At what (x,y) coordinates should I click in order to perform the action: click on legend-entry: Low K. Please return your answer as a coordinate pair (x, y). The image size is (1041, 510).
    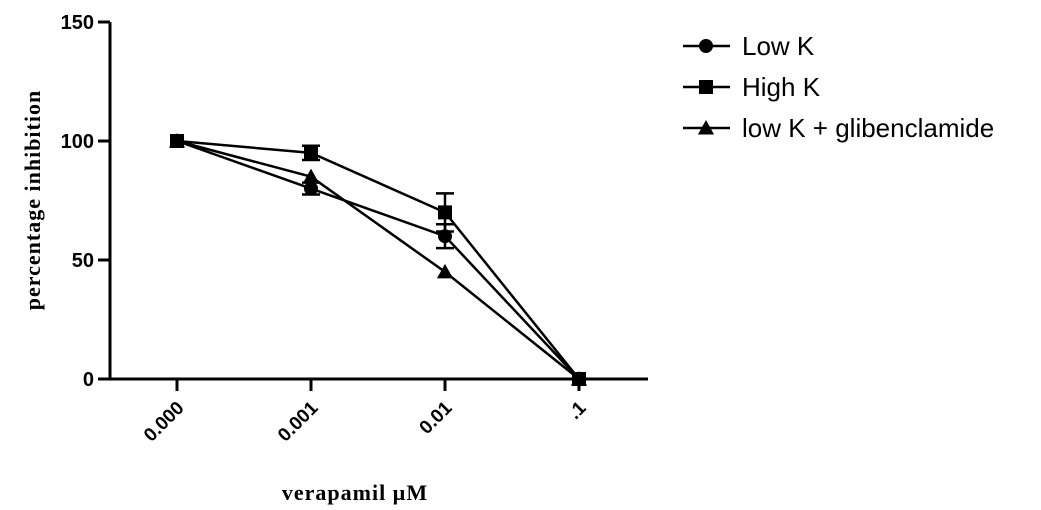
    Looking at the image, I should click on (749, 46).